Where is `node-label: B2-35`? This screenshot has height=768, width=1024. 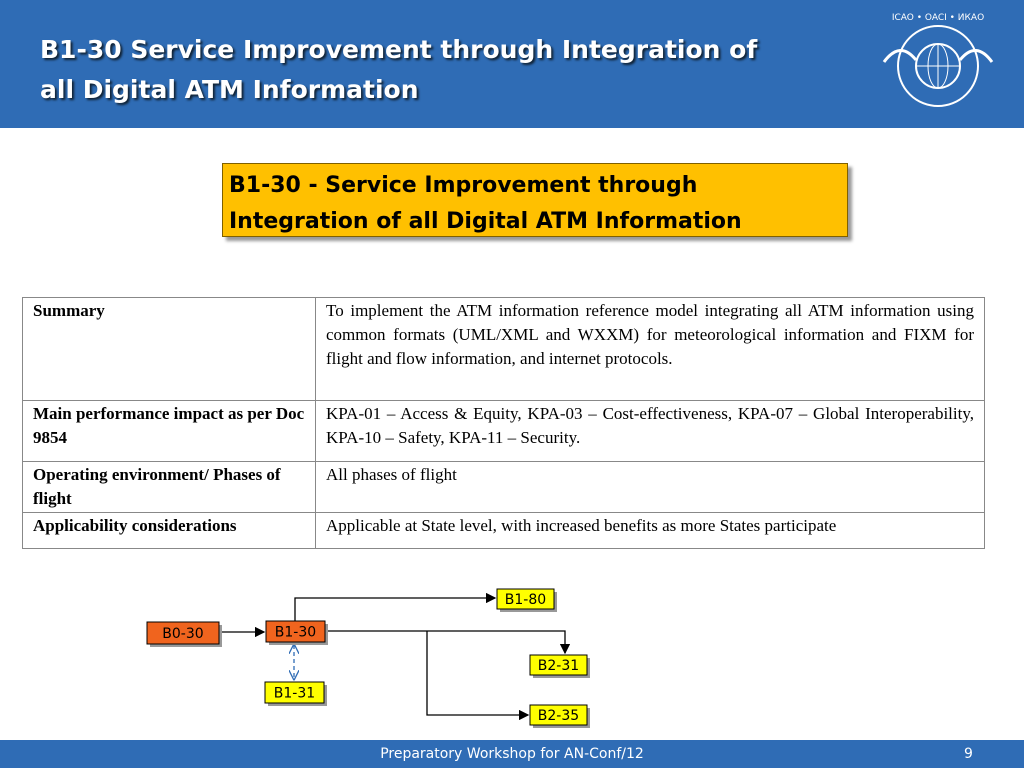
node-label: B2-35 is located at coordinates (558, 716).